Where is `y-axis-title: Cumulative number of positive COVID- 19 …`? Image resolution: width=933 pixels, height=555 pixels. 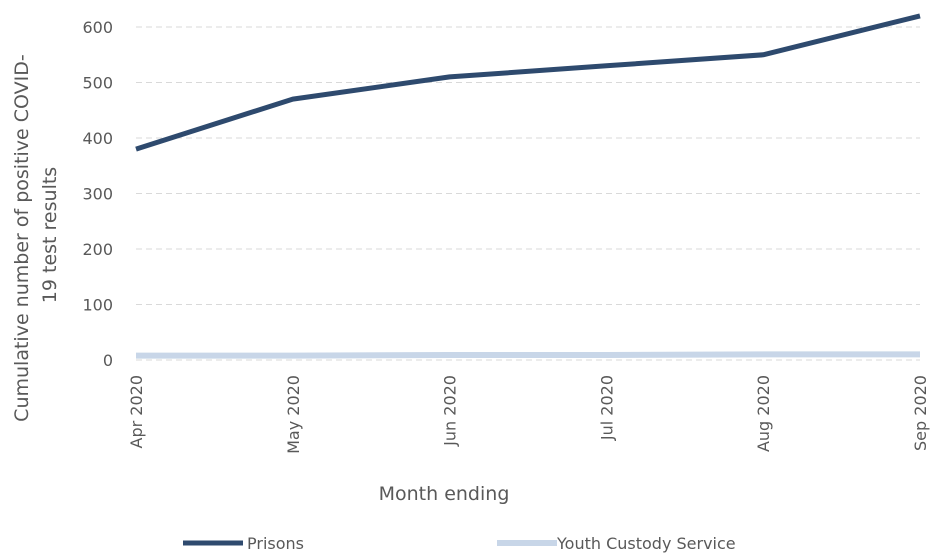 y-axis-title: Cumulative number of positive COVID- 19 … is located at coordinates (36, 235).